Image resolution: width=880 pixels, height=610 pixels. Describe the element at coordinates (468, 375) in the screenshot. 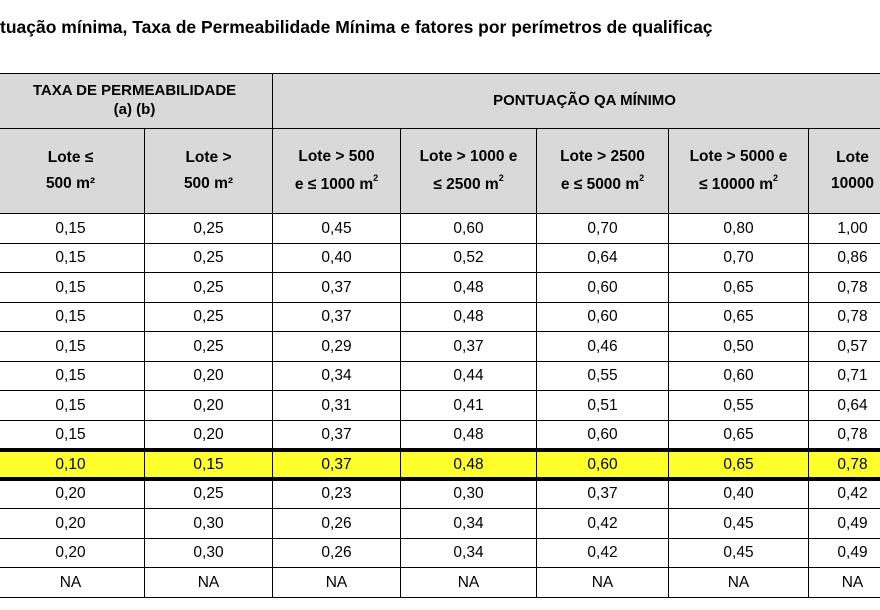

I see `table-cell: 0,44` at that location.